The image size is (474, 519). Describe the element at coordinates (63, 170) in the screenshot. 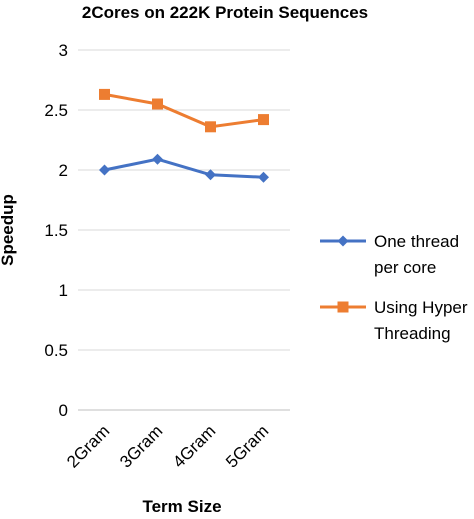

I see `y-tick-label: 2` at that location.